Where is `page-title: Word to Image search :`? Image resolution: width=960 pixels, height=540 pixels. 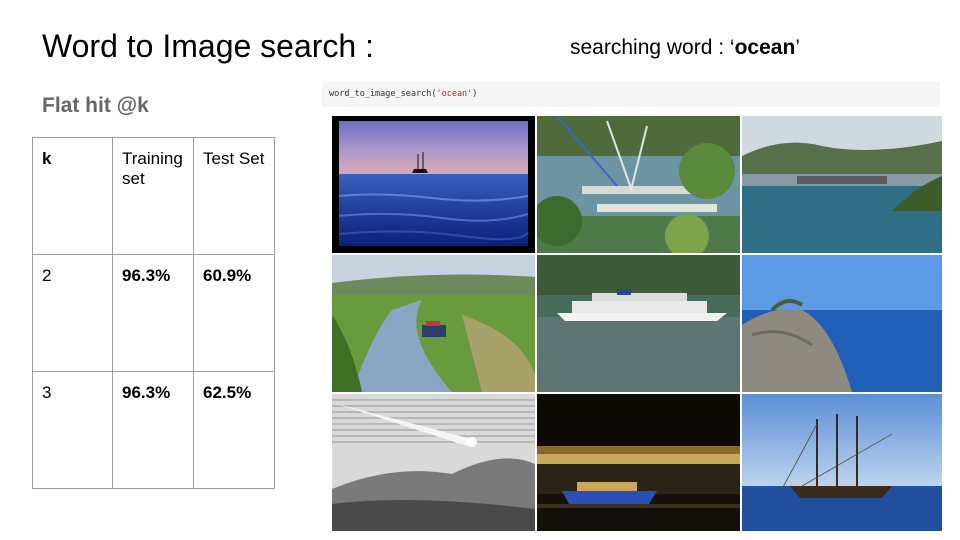 page-title: Word to Image search : is located at coordinates (208, 46).